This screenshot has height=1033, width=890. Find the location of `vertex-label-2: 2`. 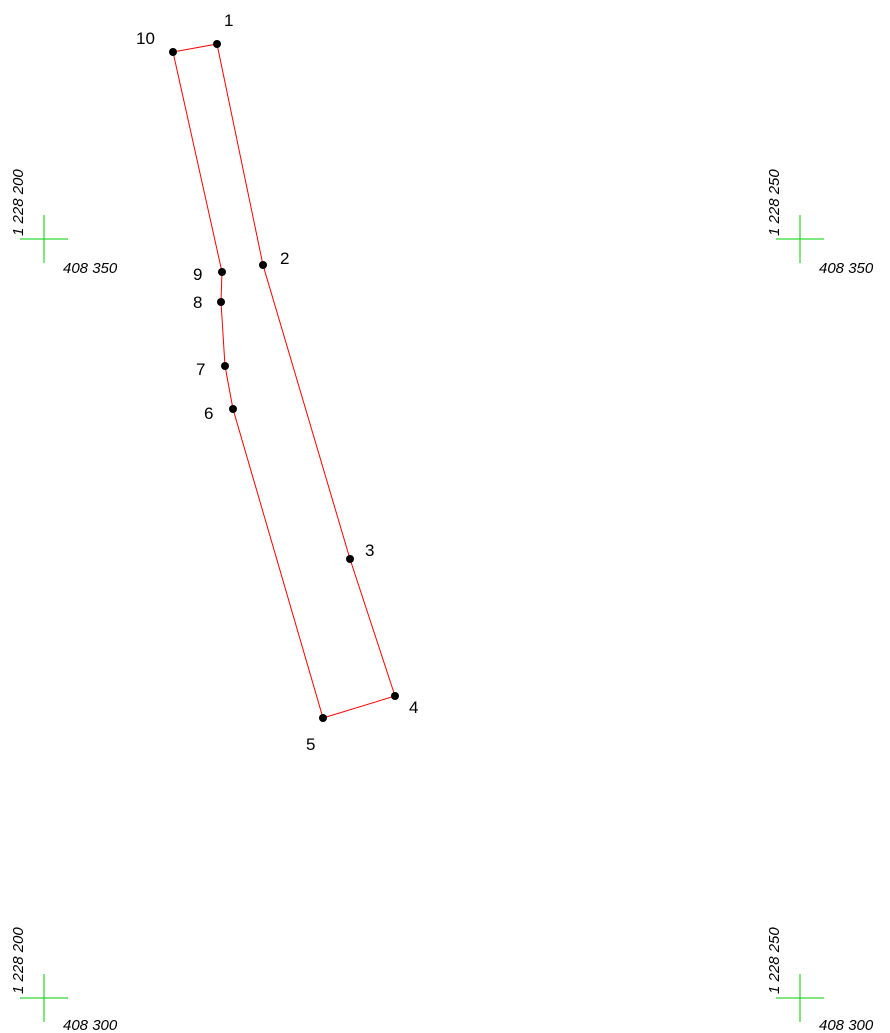

vertex-label-2: 2 is located at coordinates (284, 258).